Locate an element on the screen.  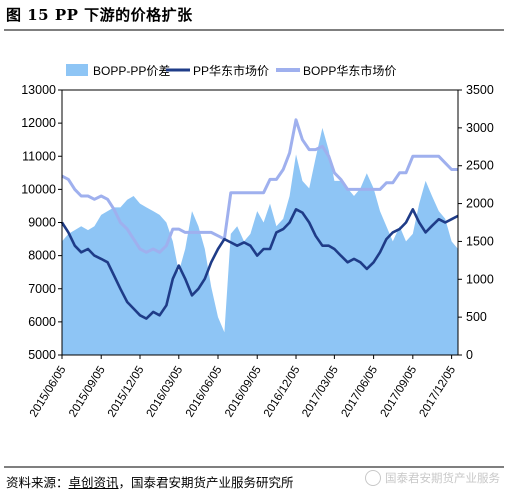
right-tick-label: 2500 is located at coordinates (480, 166).